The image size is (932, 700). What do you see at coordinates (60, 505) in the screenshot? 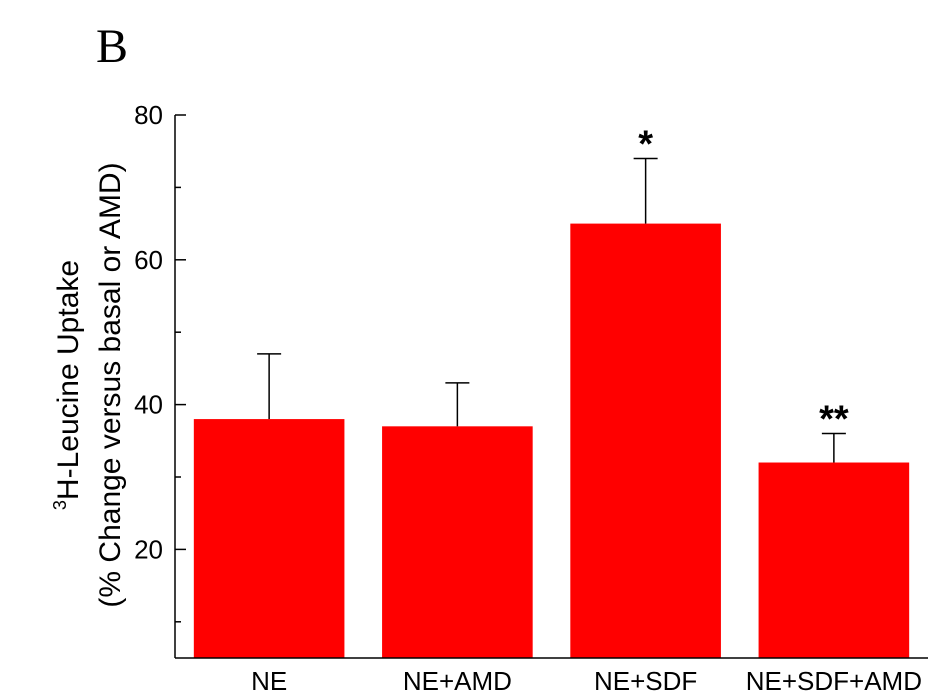
I see `y-axis-label-superscript: 3` at bounding box center [60, 505].